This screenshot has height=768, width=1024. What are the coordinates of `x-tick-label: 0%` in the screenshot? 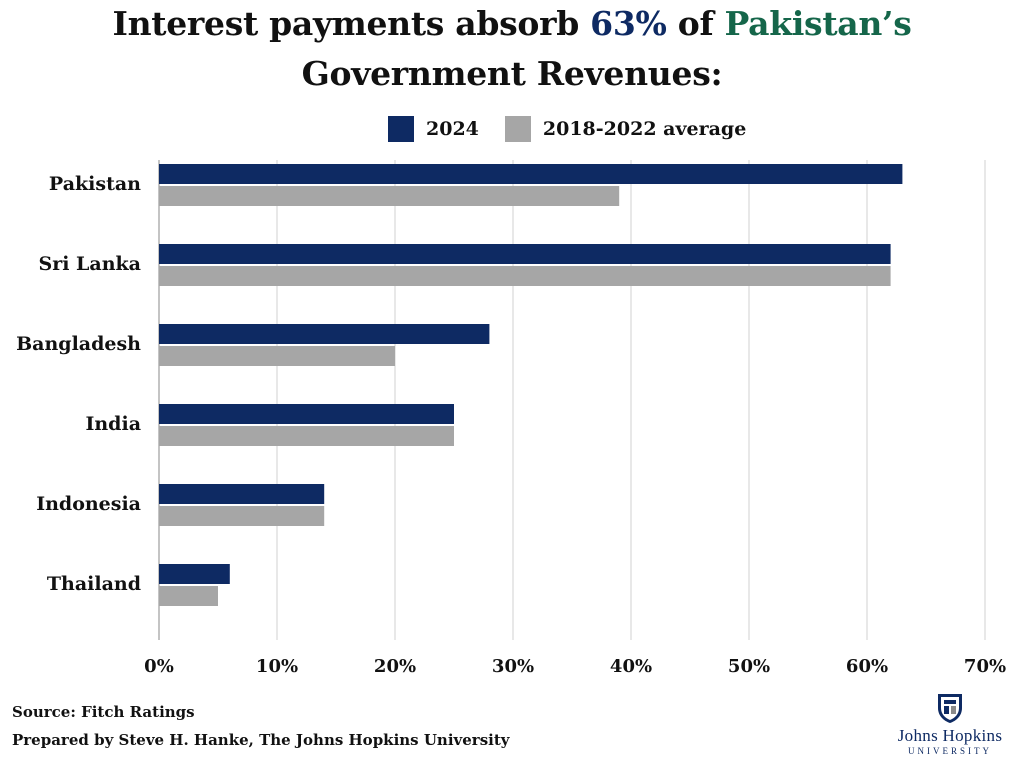 It's located at (159, 666).